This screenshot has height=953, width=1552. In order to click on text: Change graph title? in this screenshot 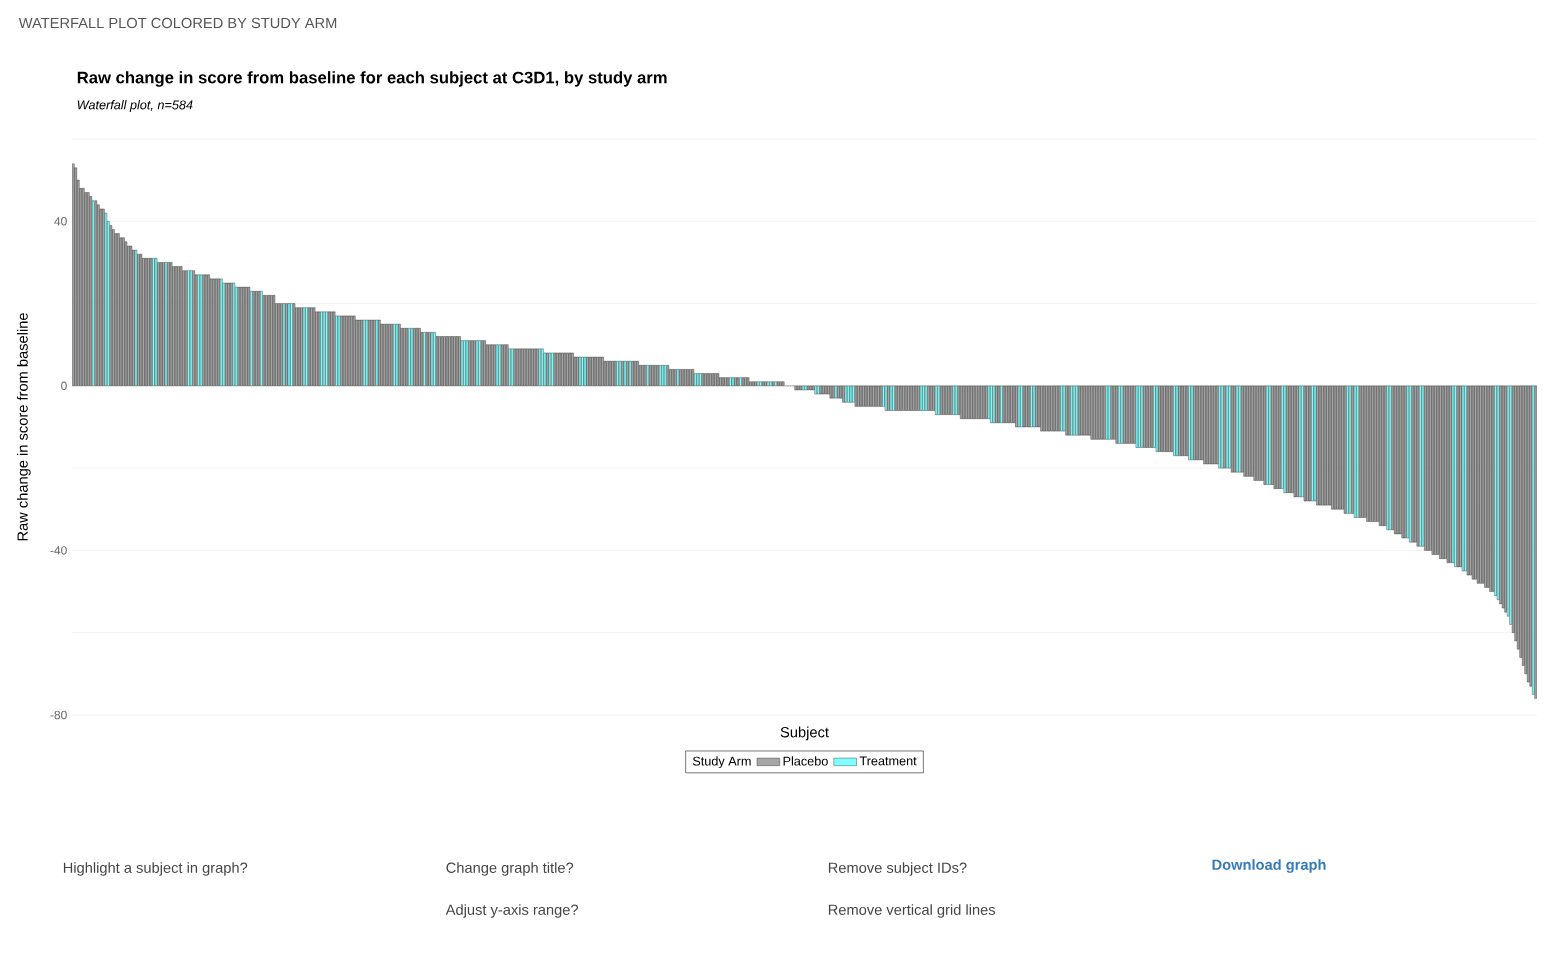, I will do `click(510, 869)`.